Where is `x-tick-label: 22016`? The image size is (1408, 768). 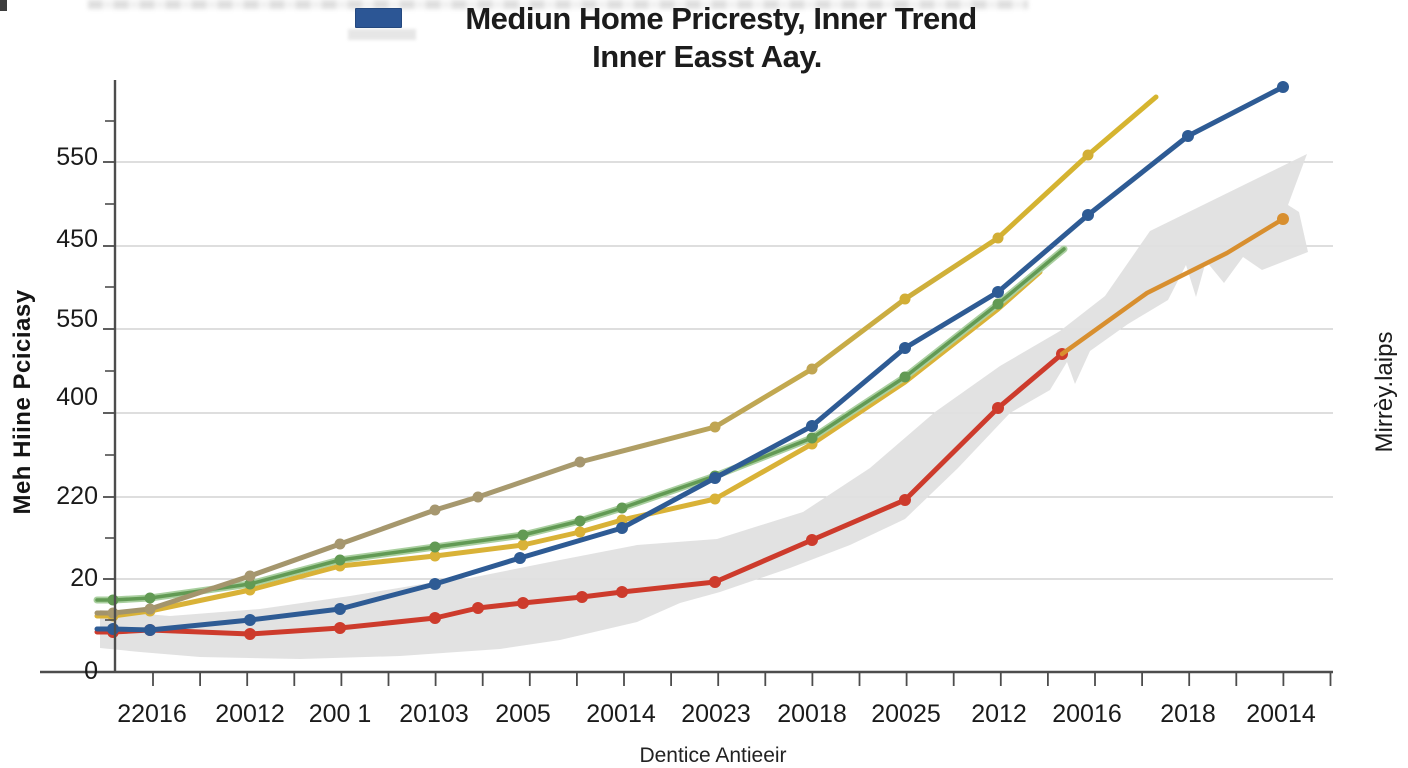 x-tick-label: 22016 is located at coordinates (152, 714).